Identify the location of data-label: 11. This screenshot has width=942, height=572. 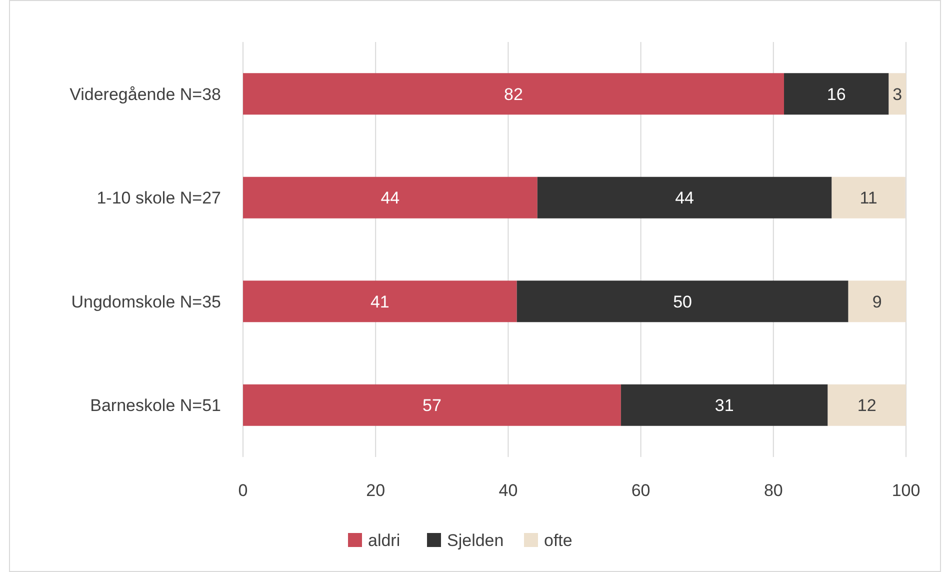
(869, 198).